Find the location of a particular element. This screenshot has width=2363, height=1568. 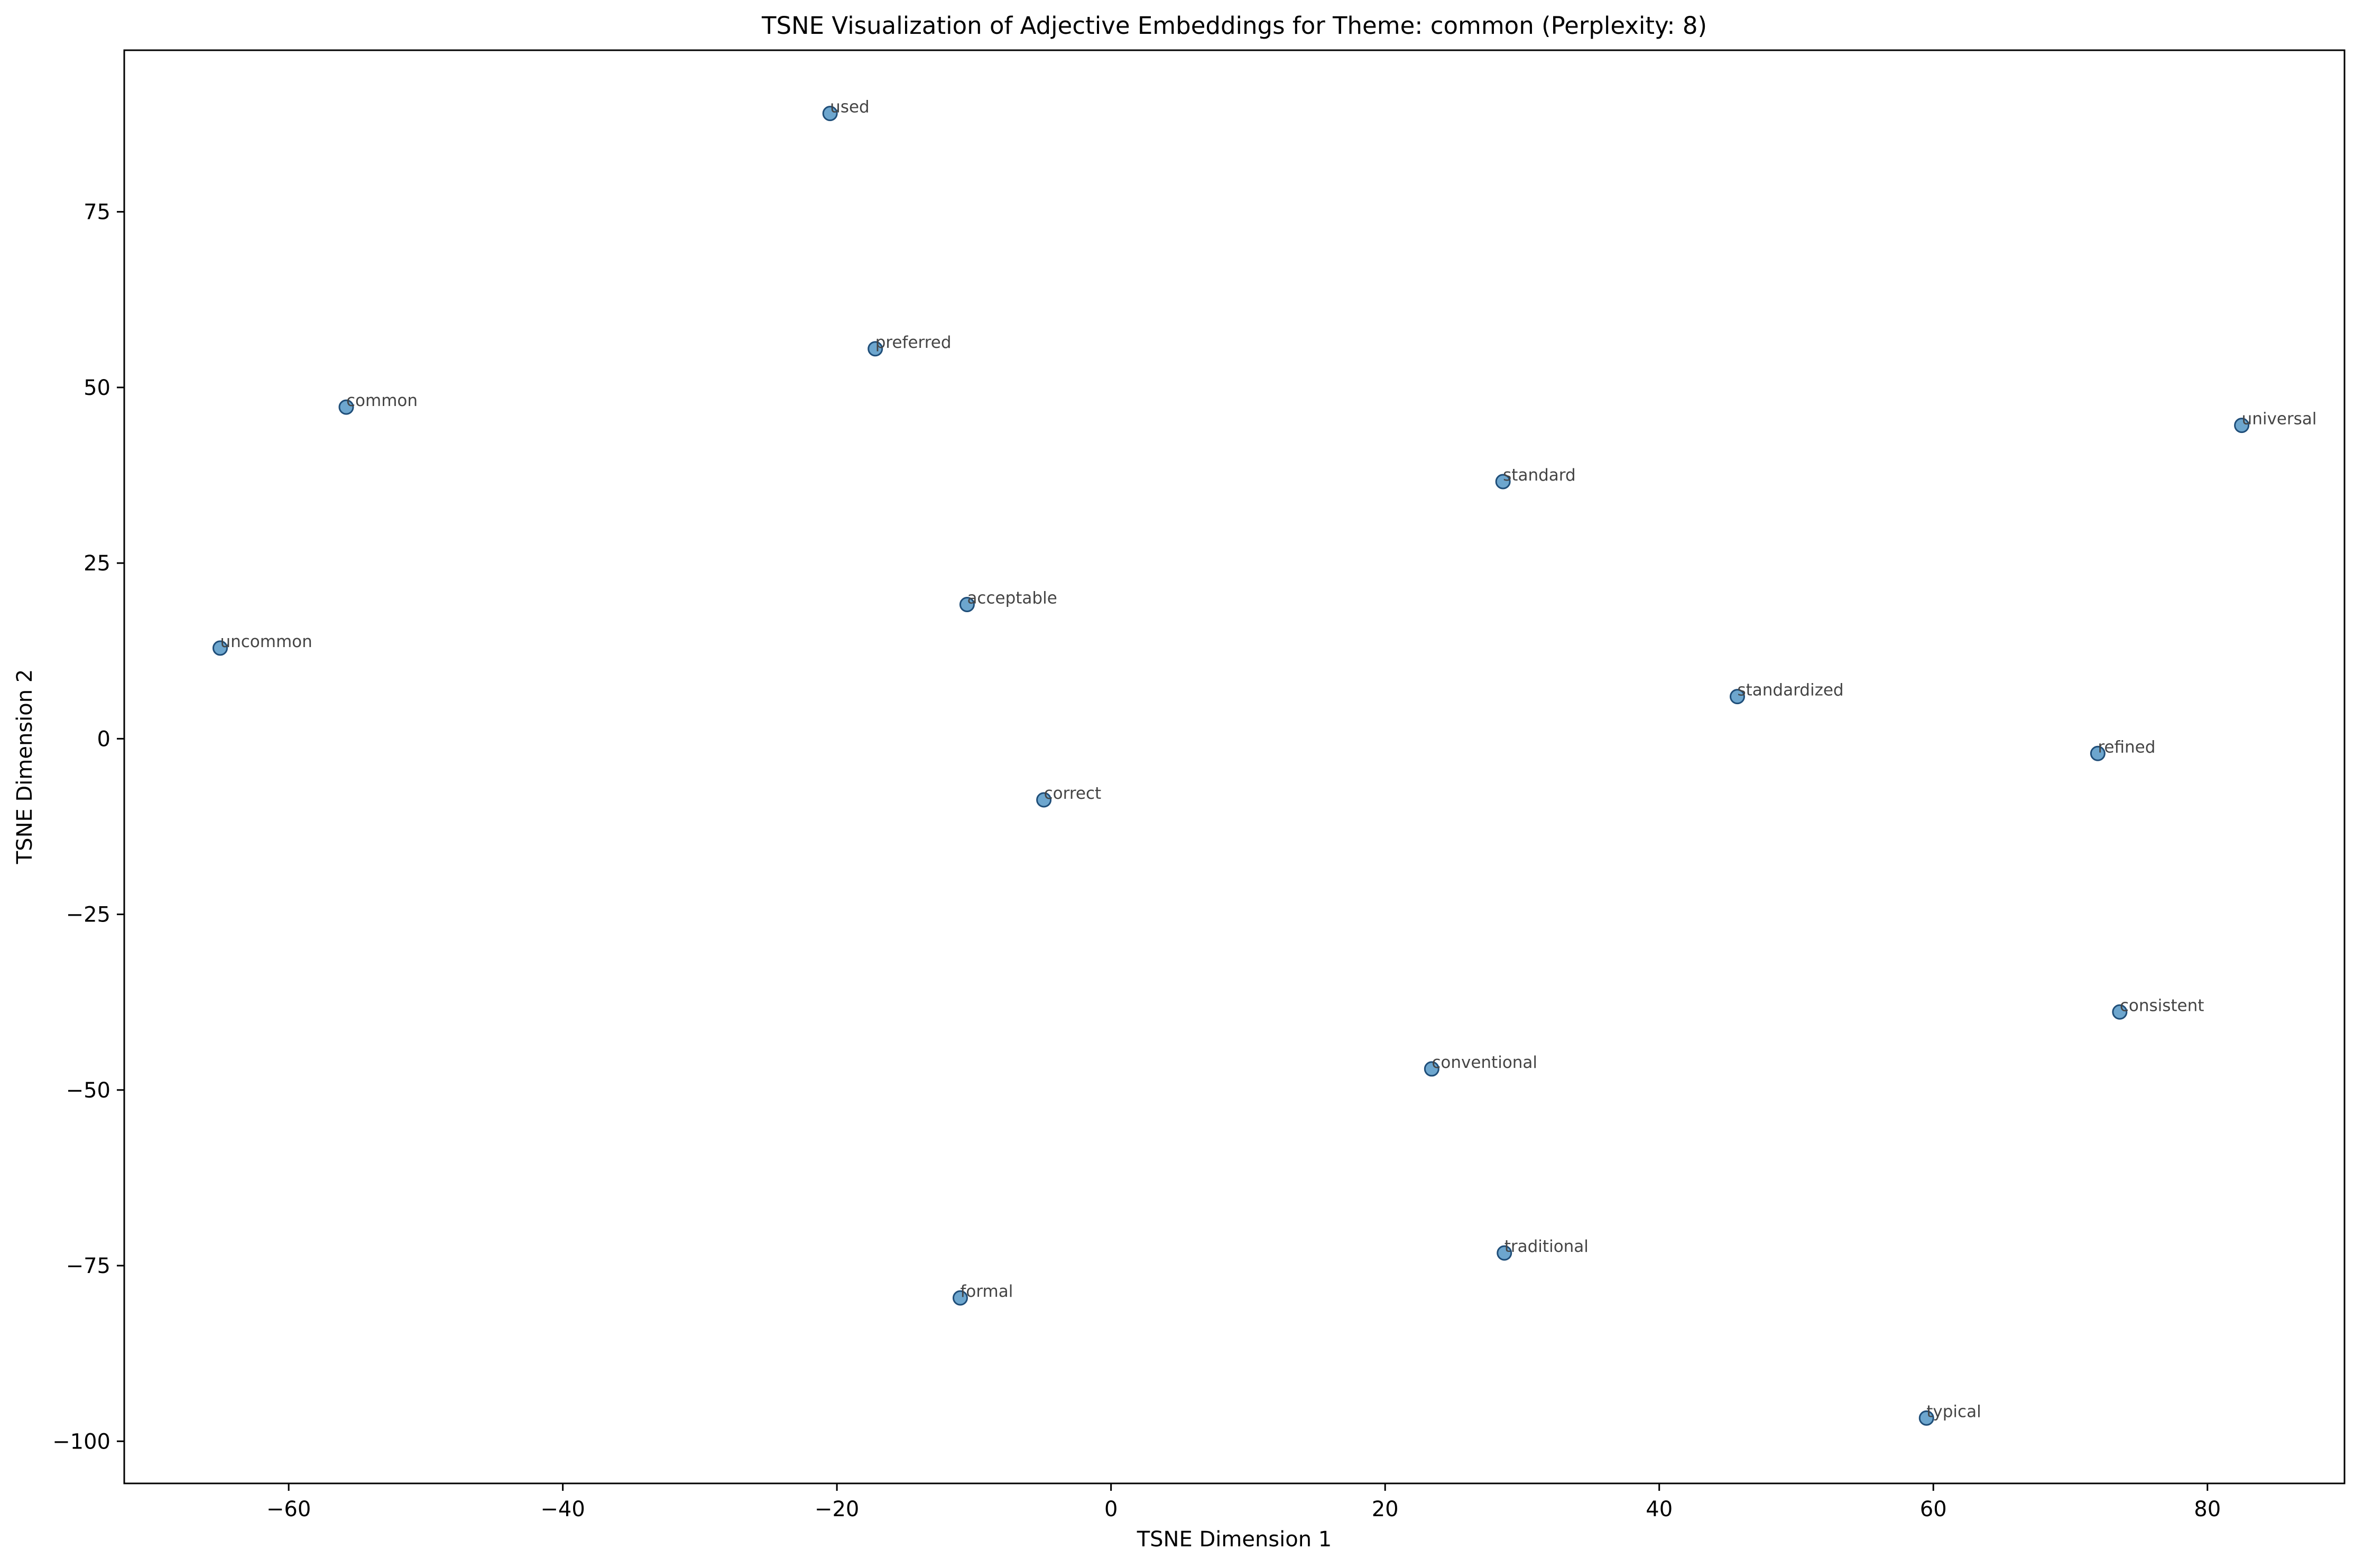

point-label-standard: standard is located at coordinates (1539, 475).